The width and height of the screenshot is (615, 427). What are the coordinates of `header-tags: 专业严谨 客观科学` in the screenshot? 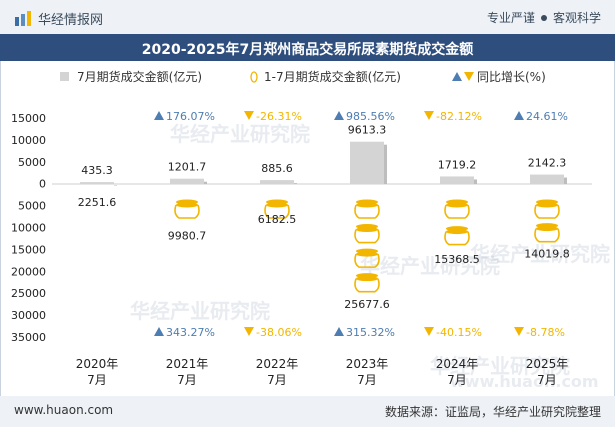 It's located at (544, 17).